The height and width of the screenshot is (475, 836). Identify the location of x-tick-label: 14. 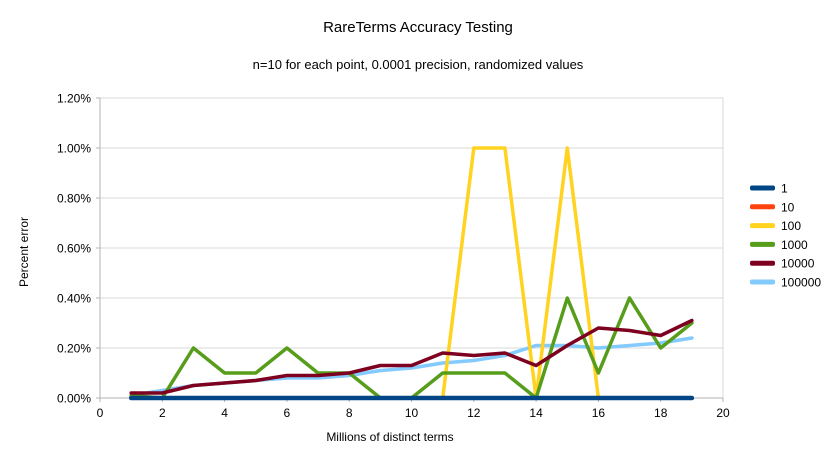
(536, 413).